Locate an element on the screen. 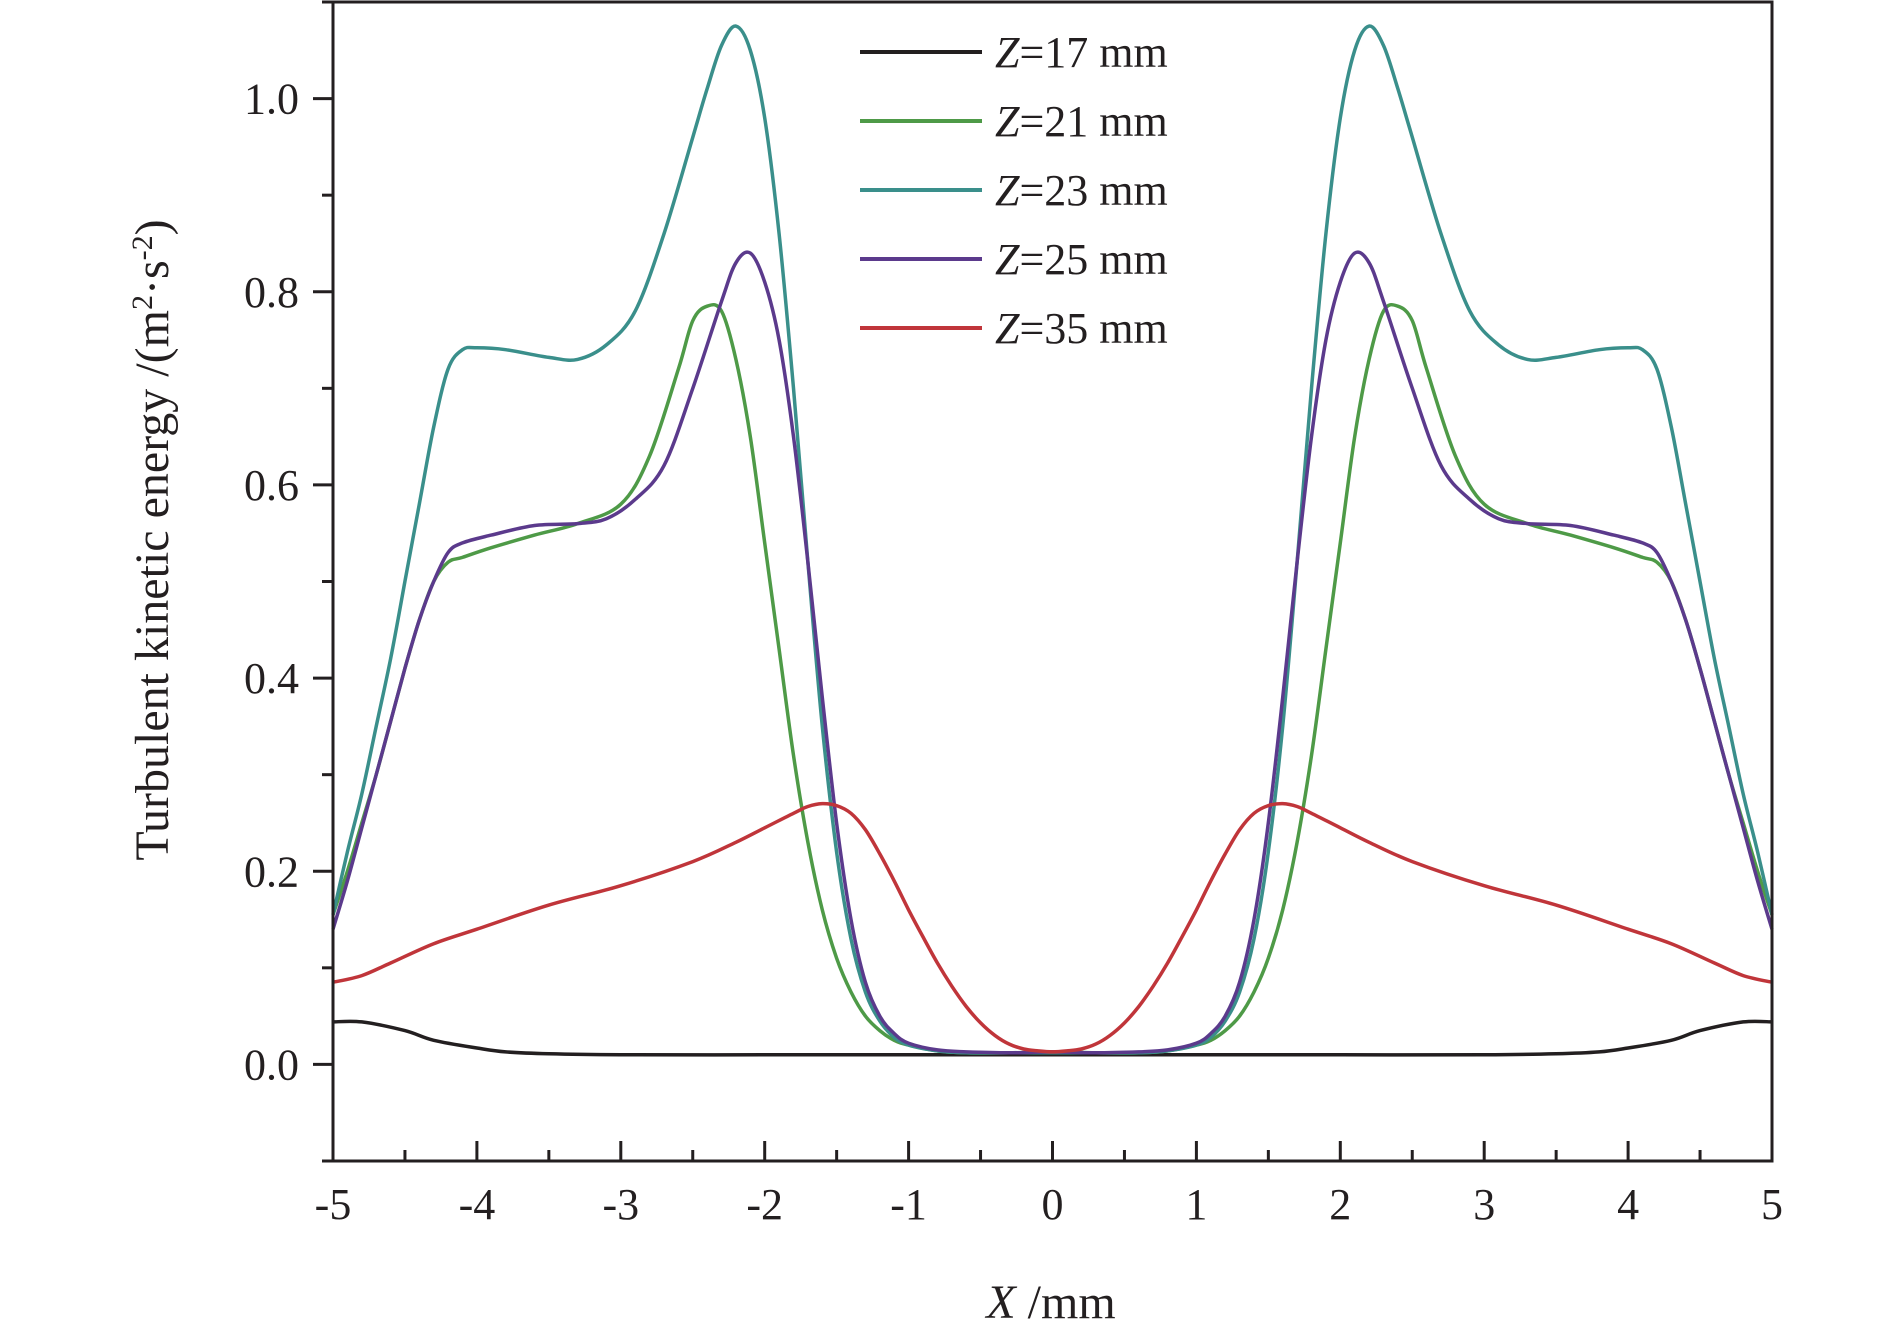  legend-label-0: Z=17 mm is located at coordinates (1081, 52).